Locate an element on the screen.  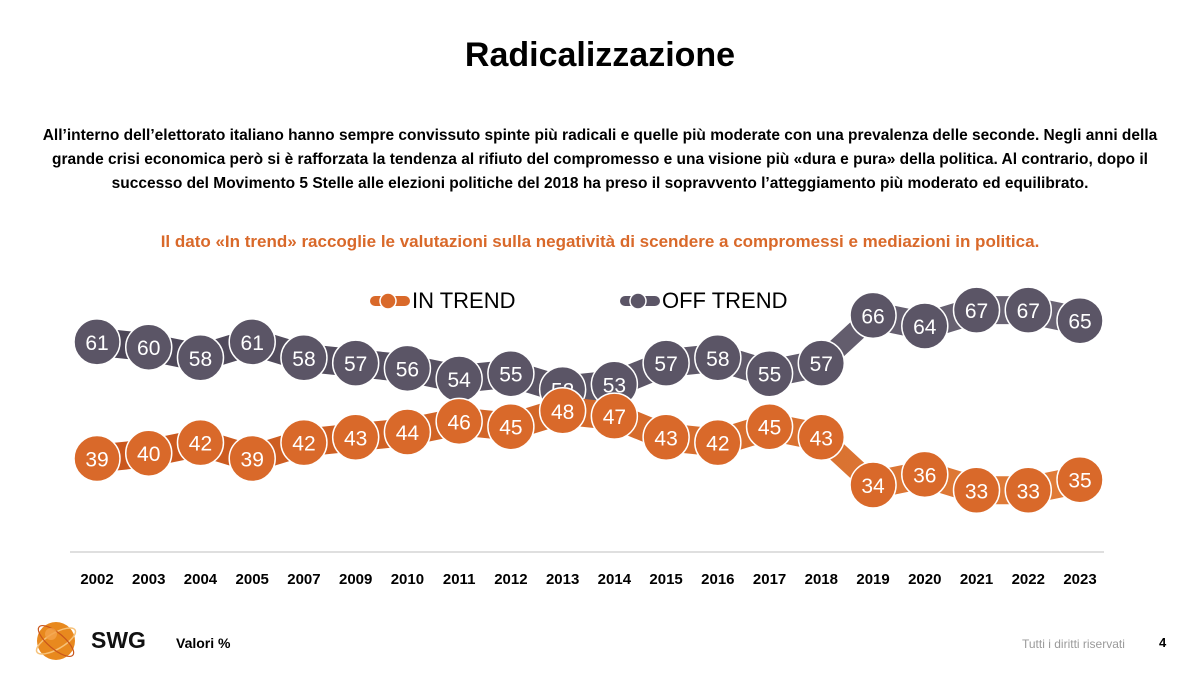
data-label: 60 is located at coordinates (148, 348).